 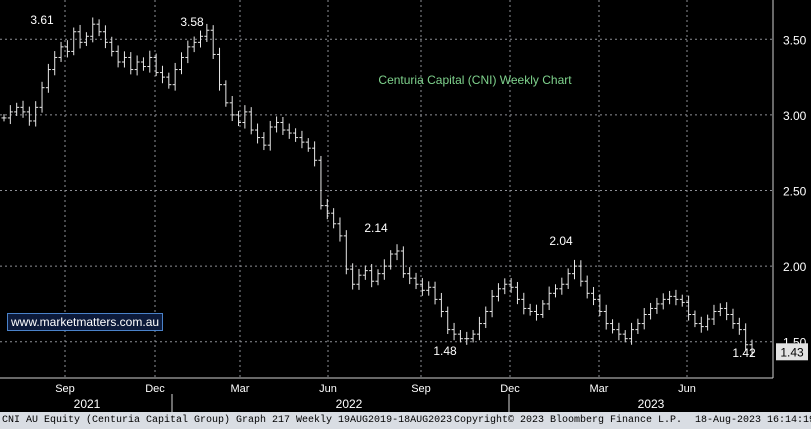 I want to click on y-tick-label: 2.00, so click(x=795, y=267).